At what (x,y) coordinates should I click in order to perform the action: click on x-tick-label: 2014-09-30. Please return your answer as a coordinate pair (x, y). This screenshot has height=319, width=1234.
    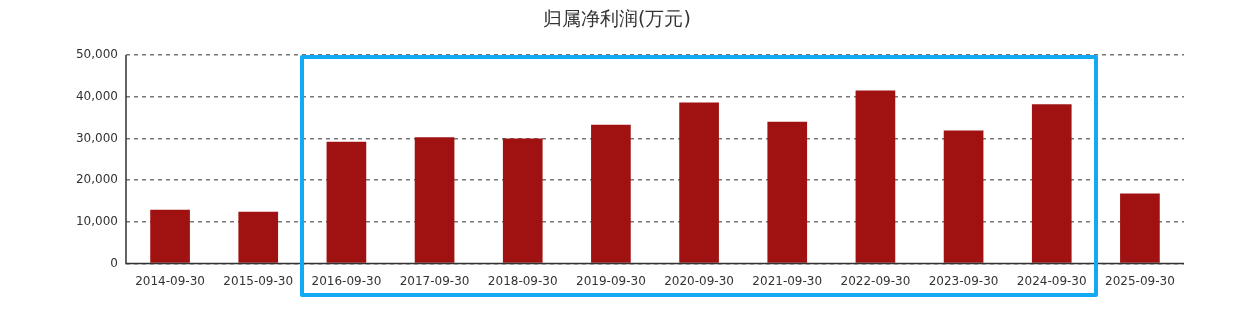
    Looking at the image, I should click on (170, 280).